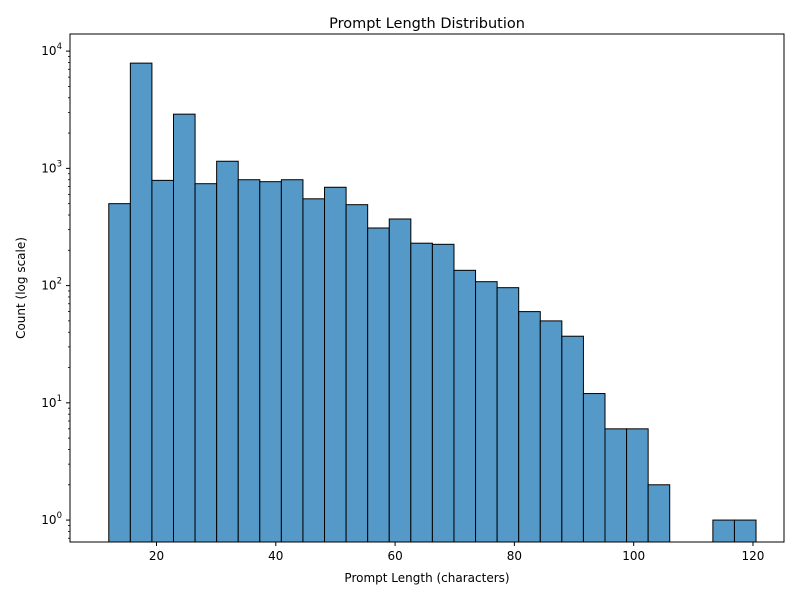  What do you see at coordinates (753, 556) in the screenshot?
I see `x-tick-label: 120` at bounding box center [753, 556].